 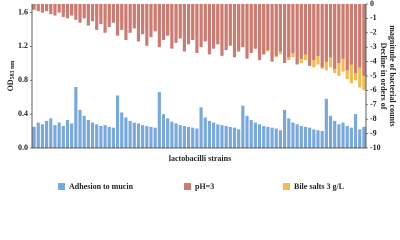 What do you see at coordinates (373, 132) in the screenshot?
I see `y2-tick-label: -9` at bounding box center [373, 132].